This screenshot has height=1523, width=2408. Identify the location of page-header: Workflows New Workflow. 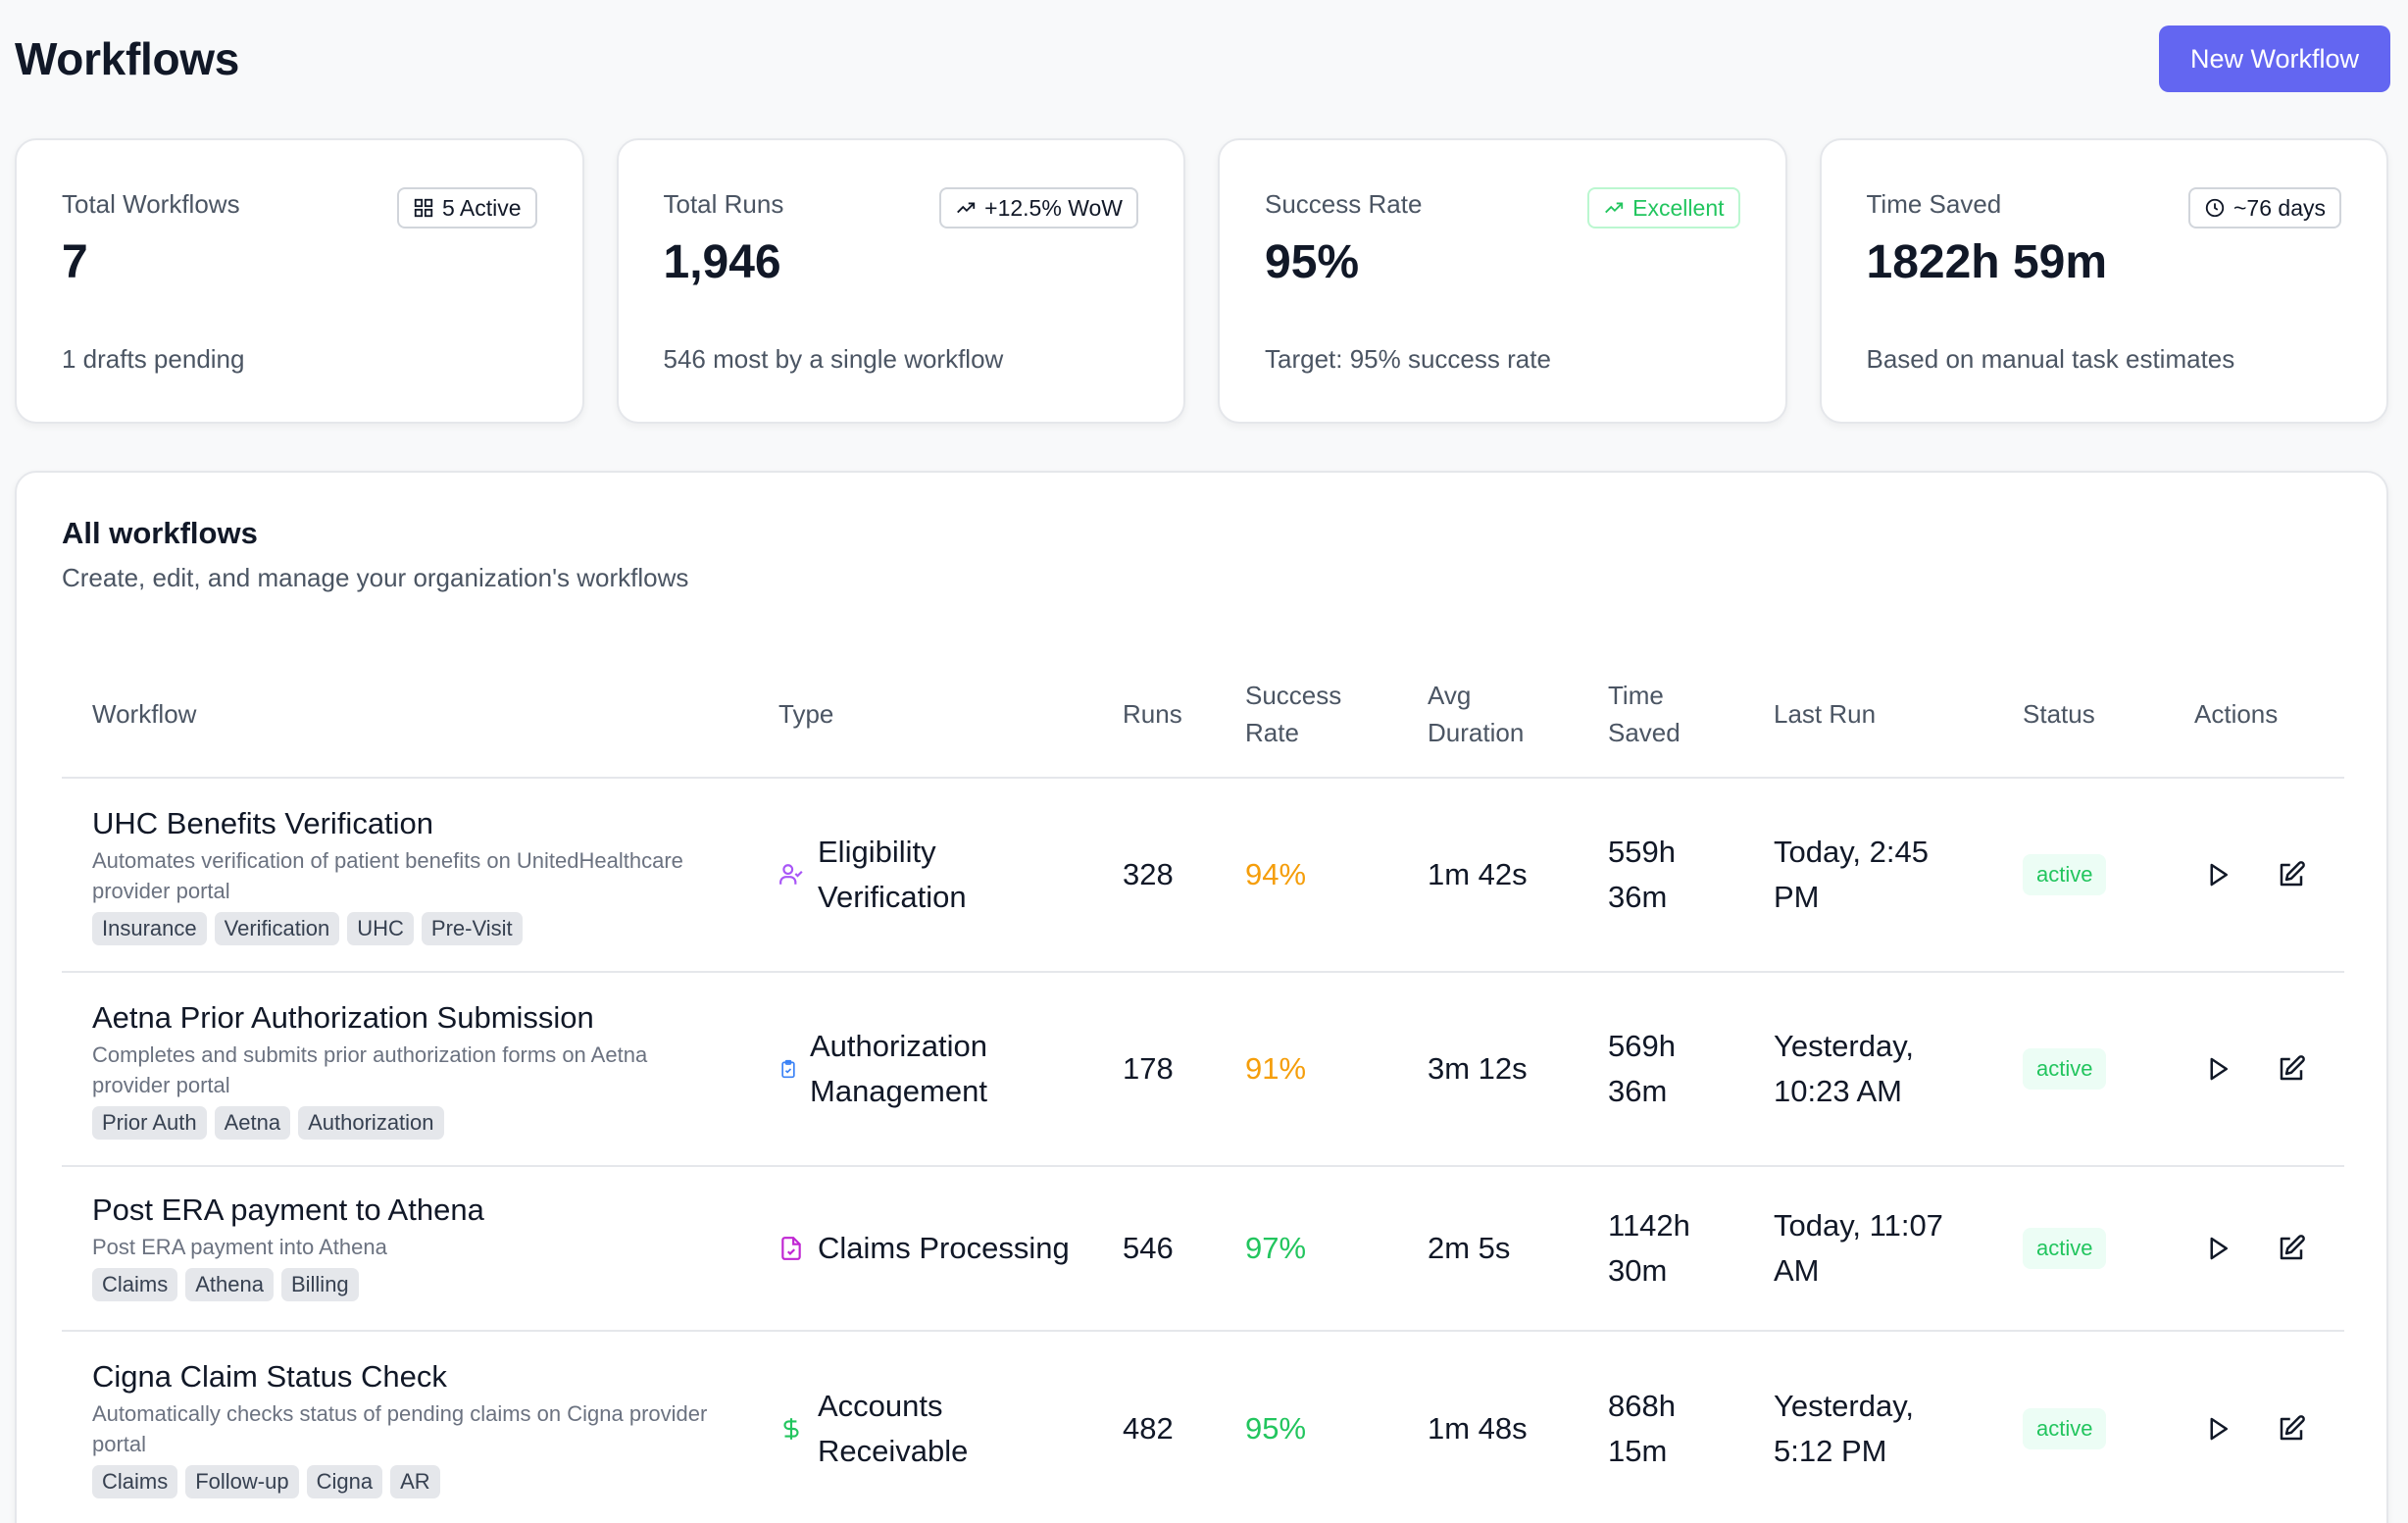
(1202, 59).